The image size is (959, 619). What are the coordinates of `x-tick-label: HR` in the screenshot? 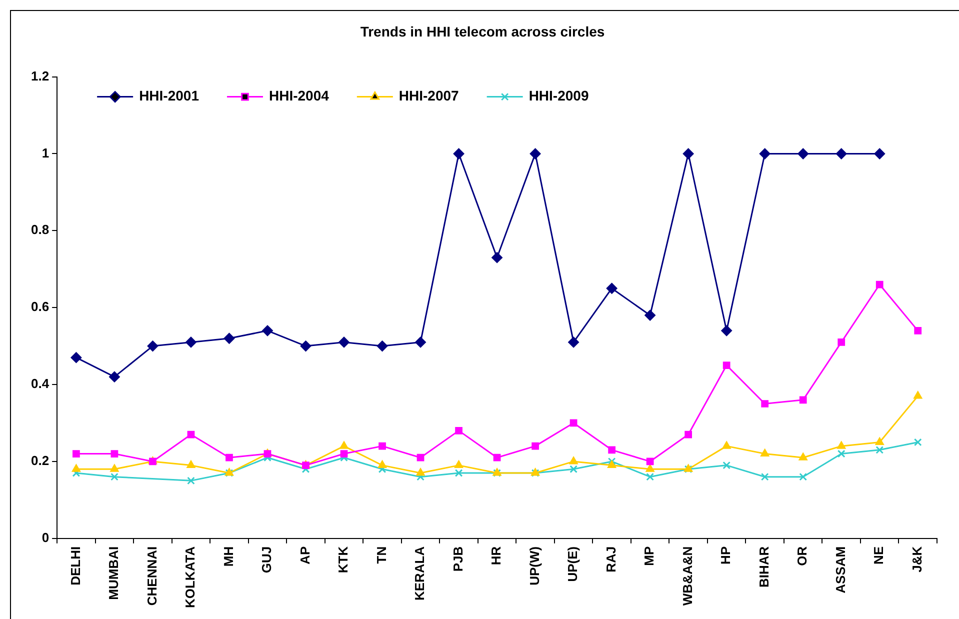 It's located at (496, 556).